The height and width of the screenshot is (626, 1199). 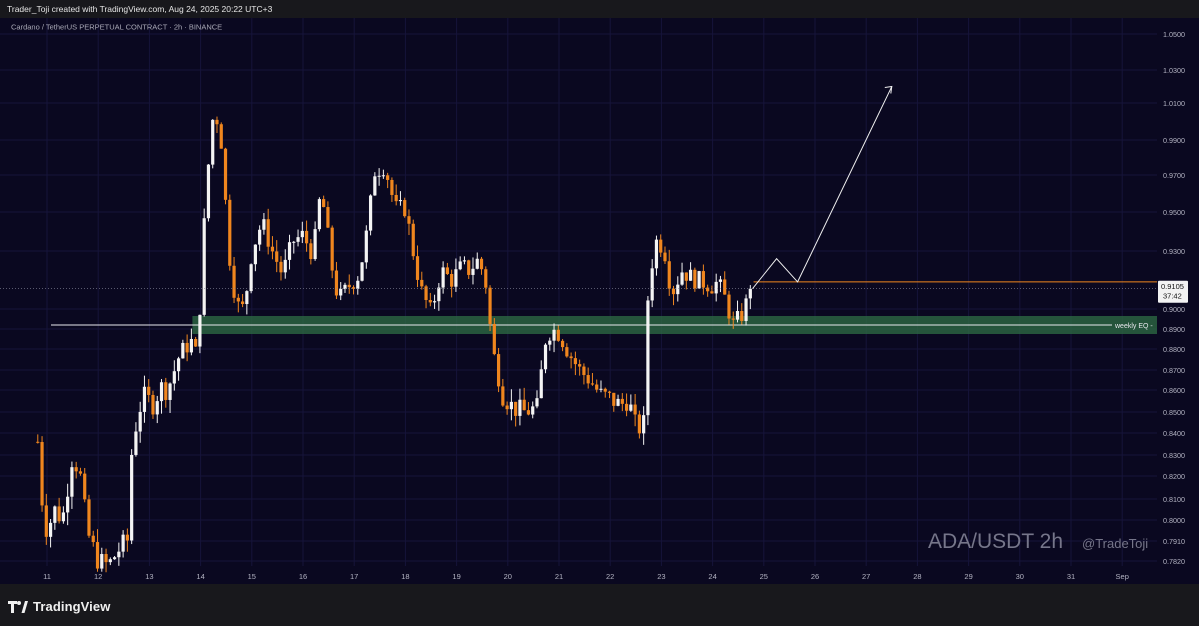 I want to click on y-tick-label: 0.8200, so click(x=1174, y=476).